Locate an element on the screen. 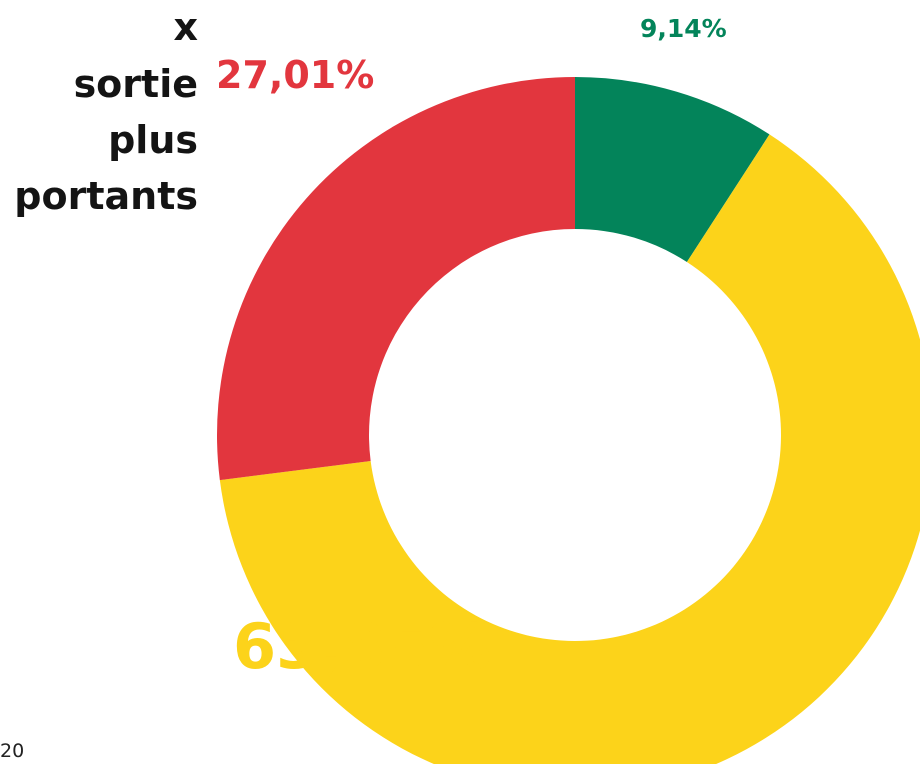 This screenshot has width=920, height=764. page-number: 20 is located at coordinates (12, 751).